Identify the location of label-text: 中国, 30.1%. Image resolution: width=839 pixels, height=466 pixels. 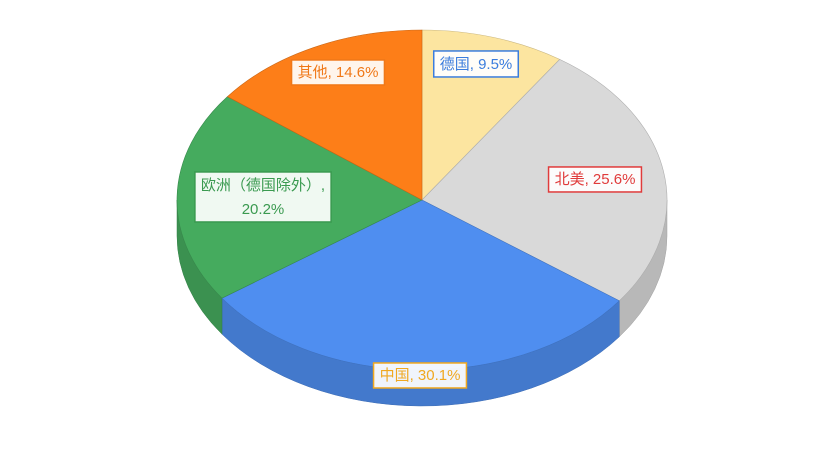
(420, 375).